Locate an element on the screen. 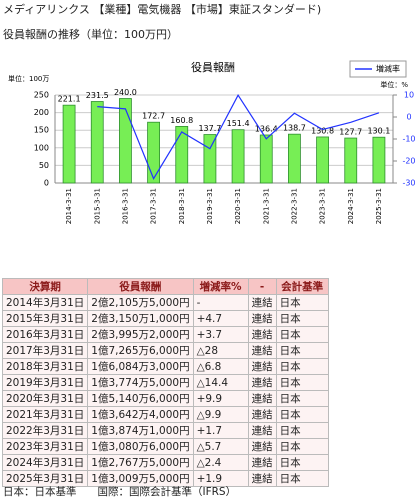 The height and width of the screenshot is (500, 419). table-cell: - is located at coordinates (220, 302).